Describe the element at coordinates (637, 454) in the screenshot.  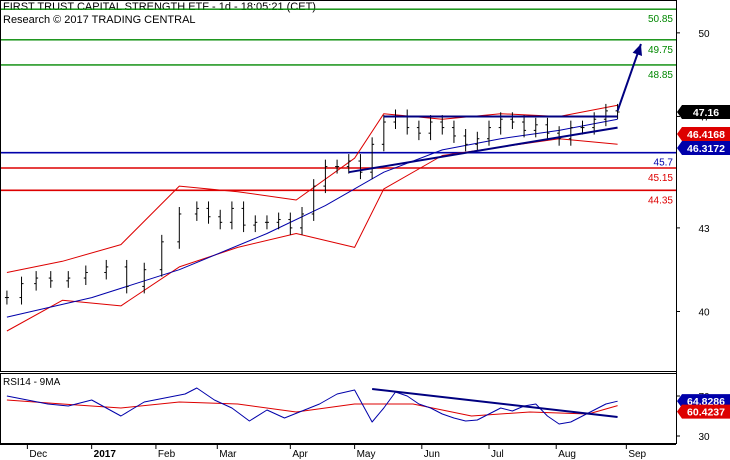
I see `x-tick-label: Sep` at that location.